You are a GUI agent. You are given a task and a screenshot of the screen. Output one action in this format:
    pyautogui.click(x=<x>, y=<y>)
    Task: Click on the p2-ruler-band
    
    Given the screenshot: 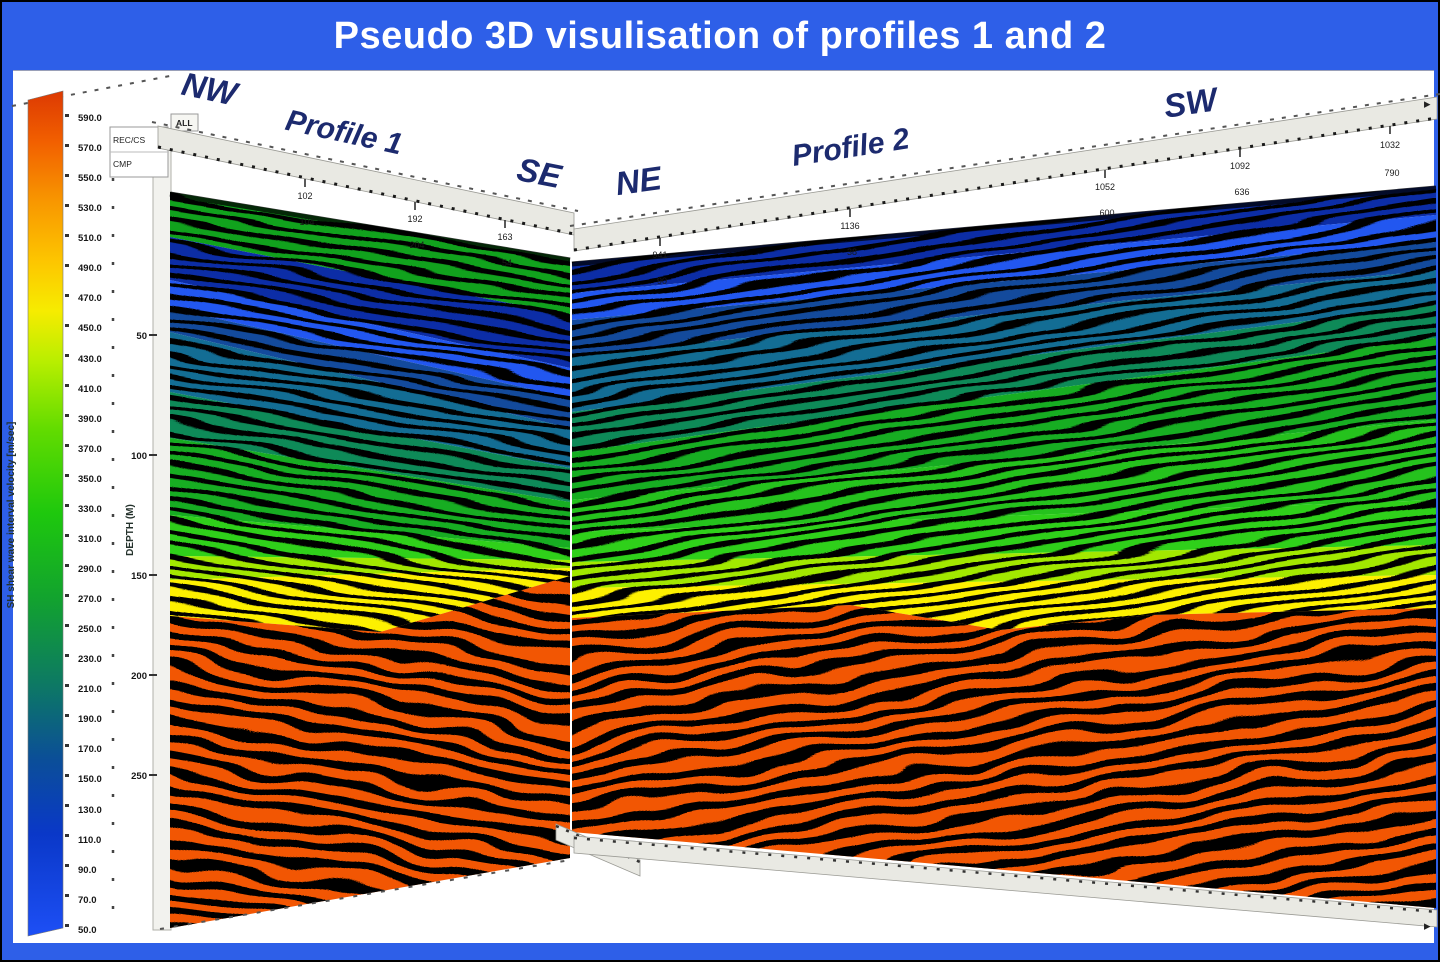 What is the action you would take?
    pyautogui.click(x=1005, y=174)
    